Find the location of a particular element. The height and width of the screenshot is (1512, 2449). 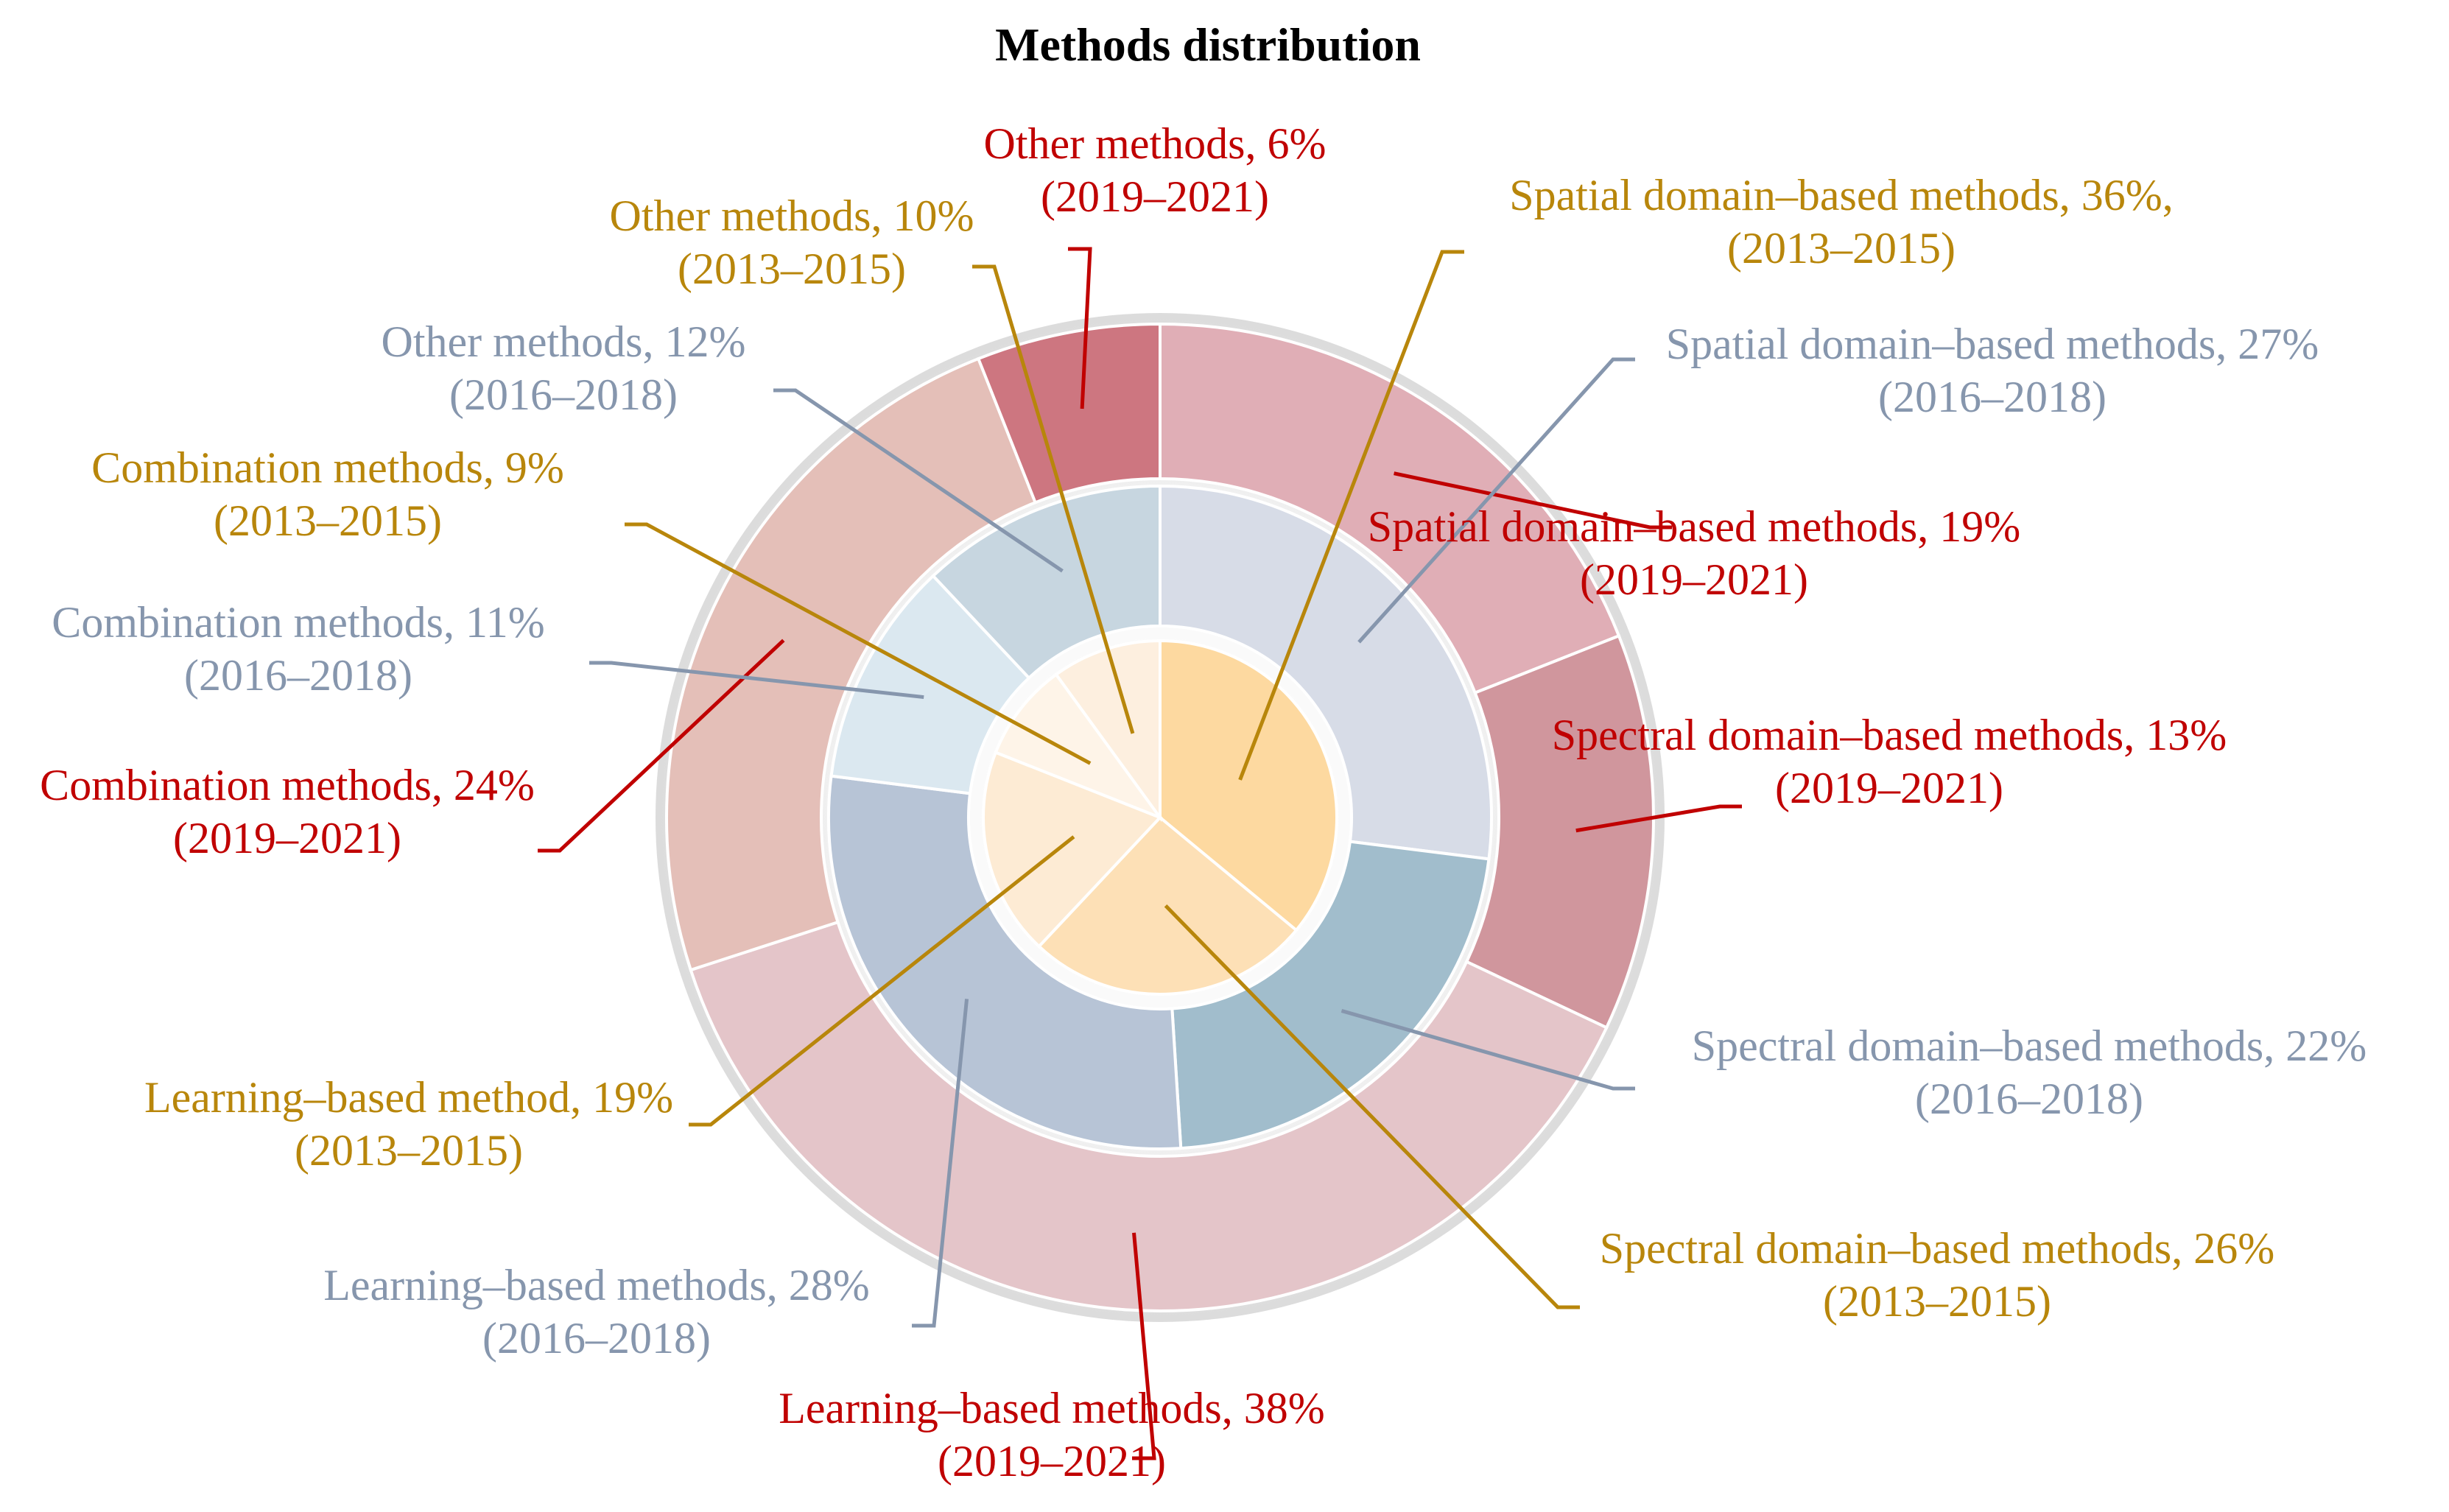

slice-middle-spectral-domain-based-methods is located at coordinates (1330, 995).